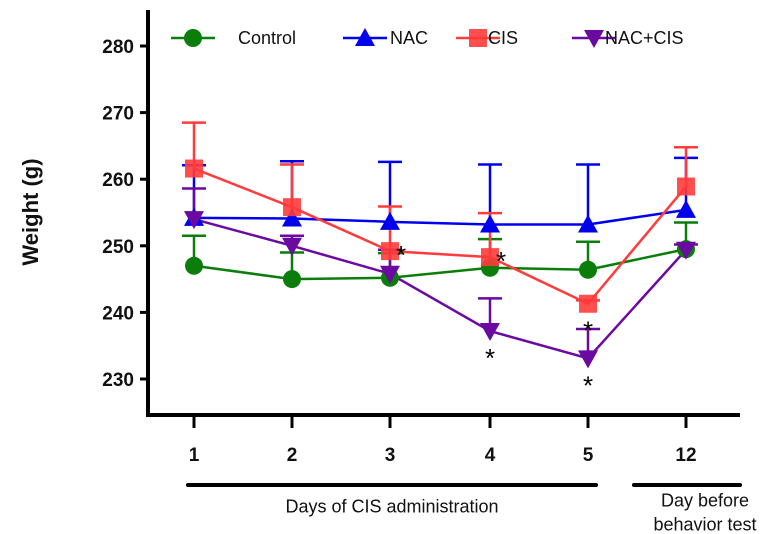 Image resolution: width=776 pixels, height=534 pixels. What do you see at coordinates (118, 47) in the screenshot?
I see `y-tick-label: 280` at bounding box center [118, 47].